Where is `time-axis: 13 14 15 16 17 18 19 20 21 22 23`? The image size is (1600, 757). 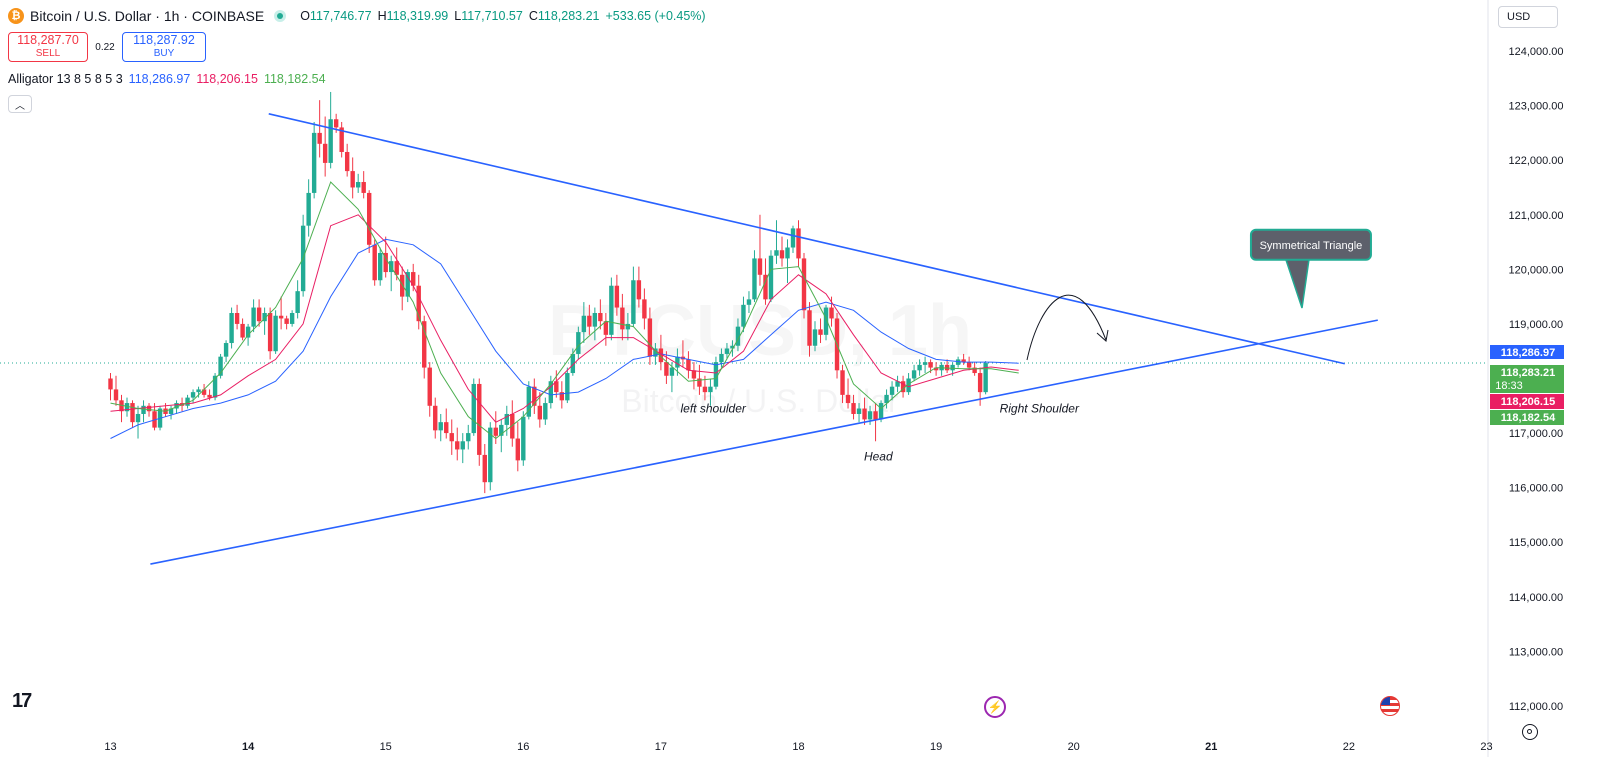 time-axis: 13 14 15 16 17 18 19 20 21 22 23 is located at coordinates (798, 747).